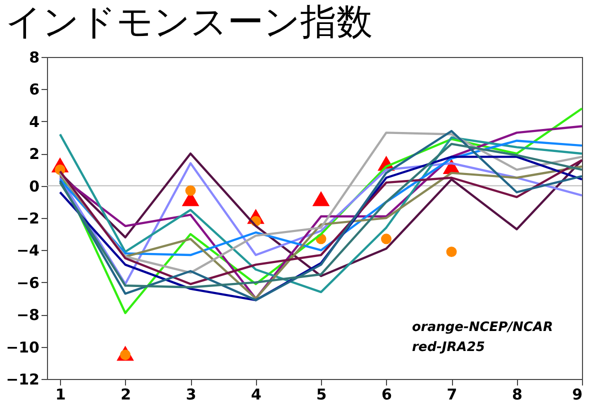  I want to click on x-tick-label: 9, so click(577, 395).